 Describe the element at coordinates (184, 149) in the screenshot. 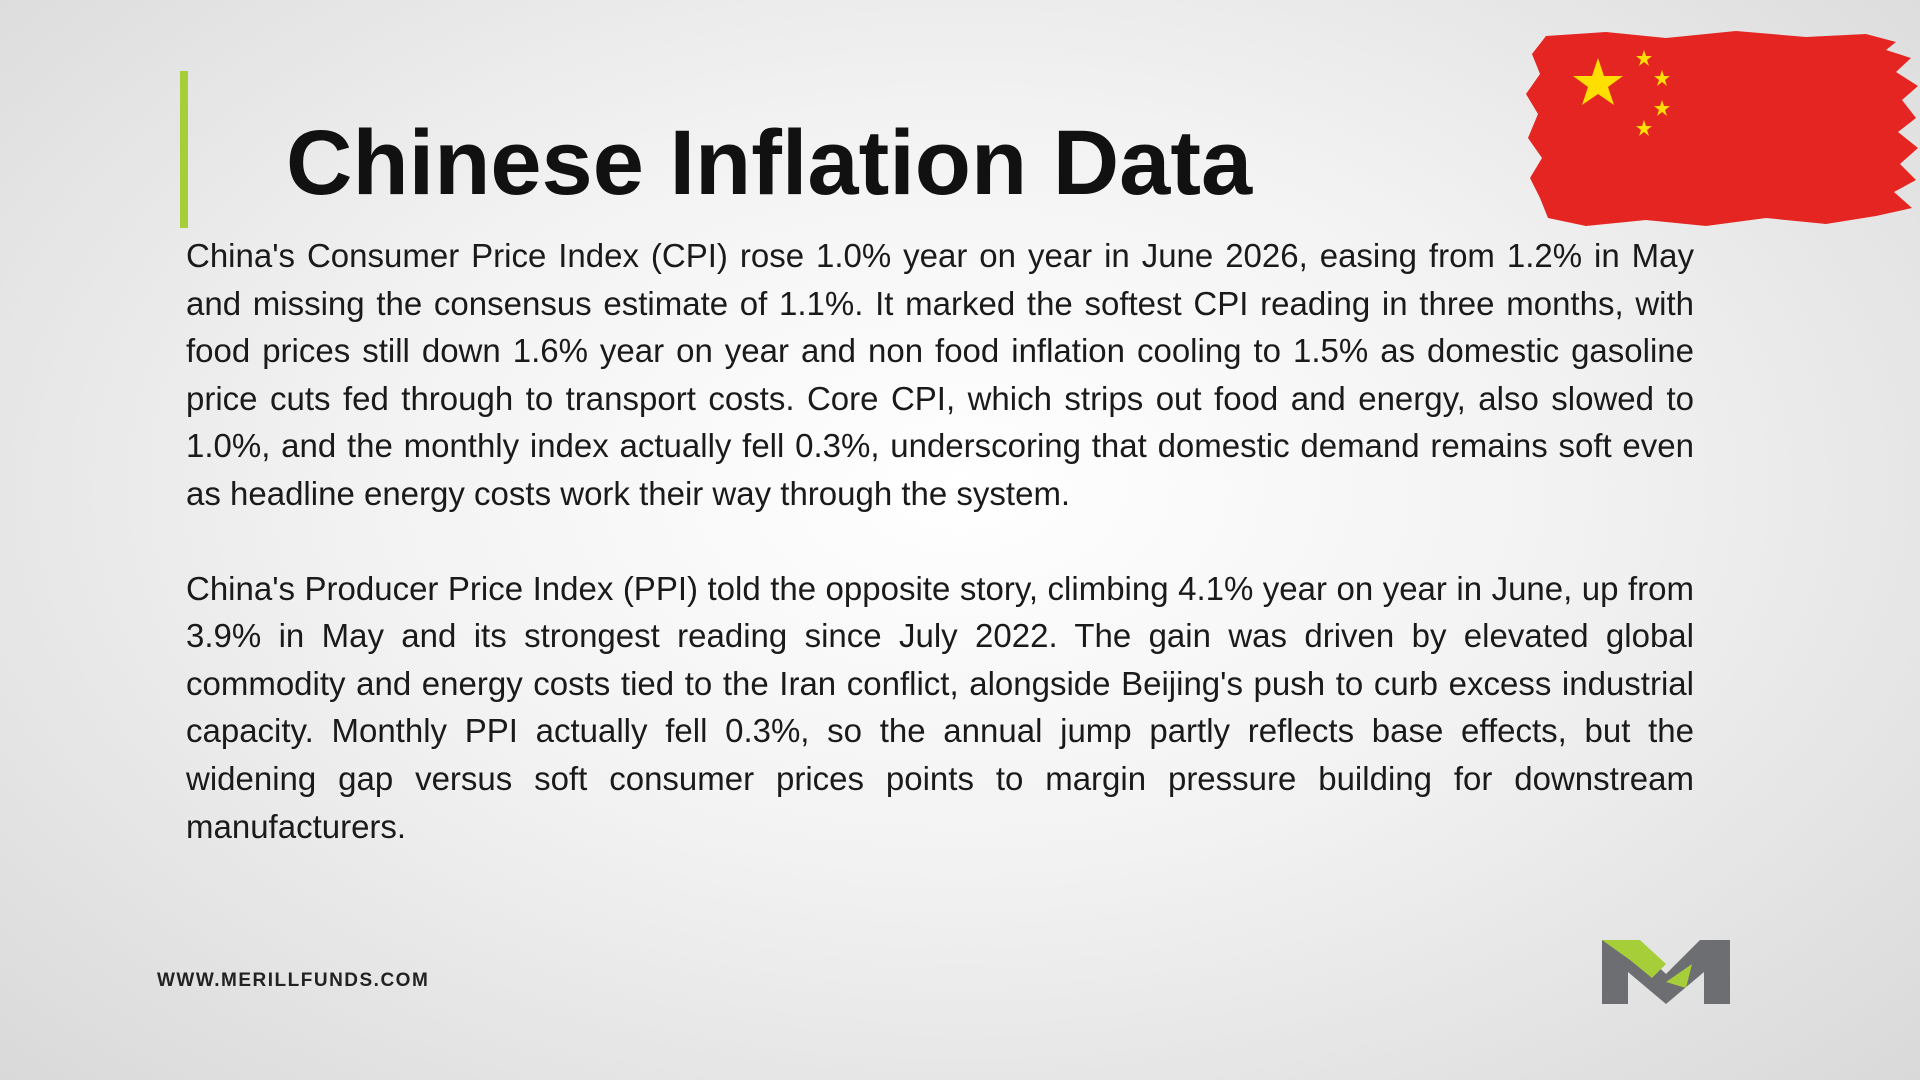

I see `accent-bar` at that location.